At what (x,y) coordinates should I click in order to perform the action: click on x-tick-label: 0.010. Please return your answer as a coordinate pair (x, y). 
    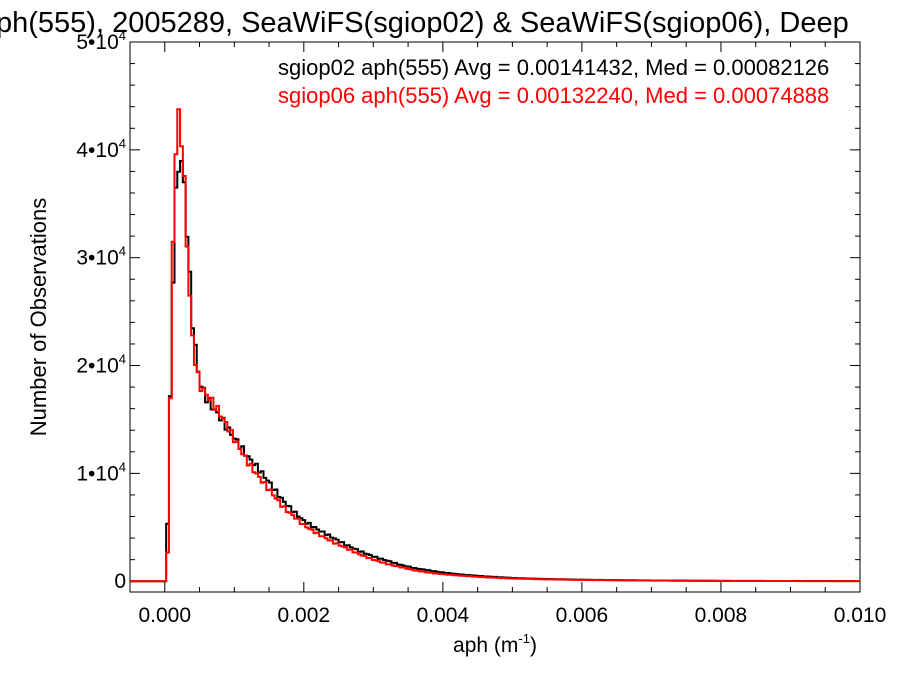
    Looking at the image, I should click on (860, 615).